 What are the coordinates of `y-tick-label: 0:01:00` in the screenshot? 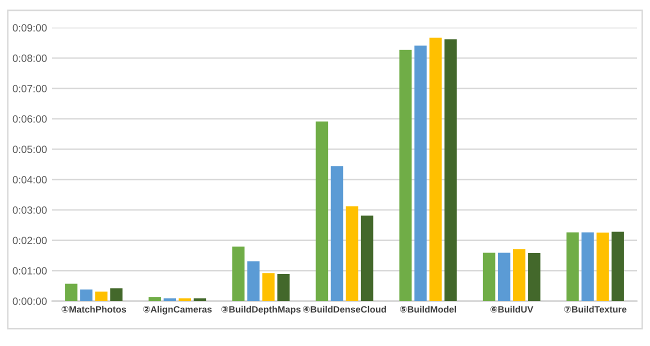 It's located at (29, 271).